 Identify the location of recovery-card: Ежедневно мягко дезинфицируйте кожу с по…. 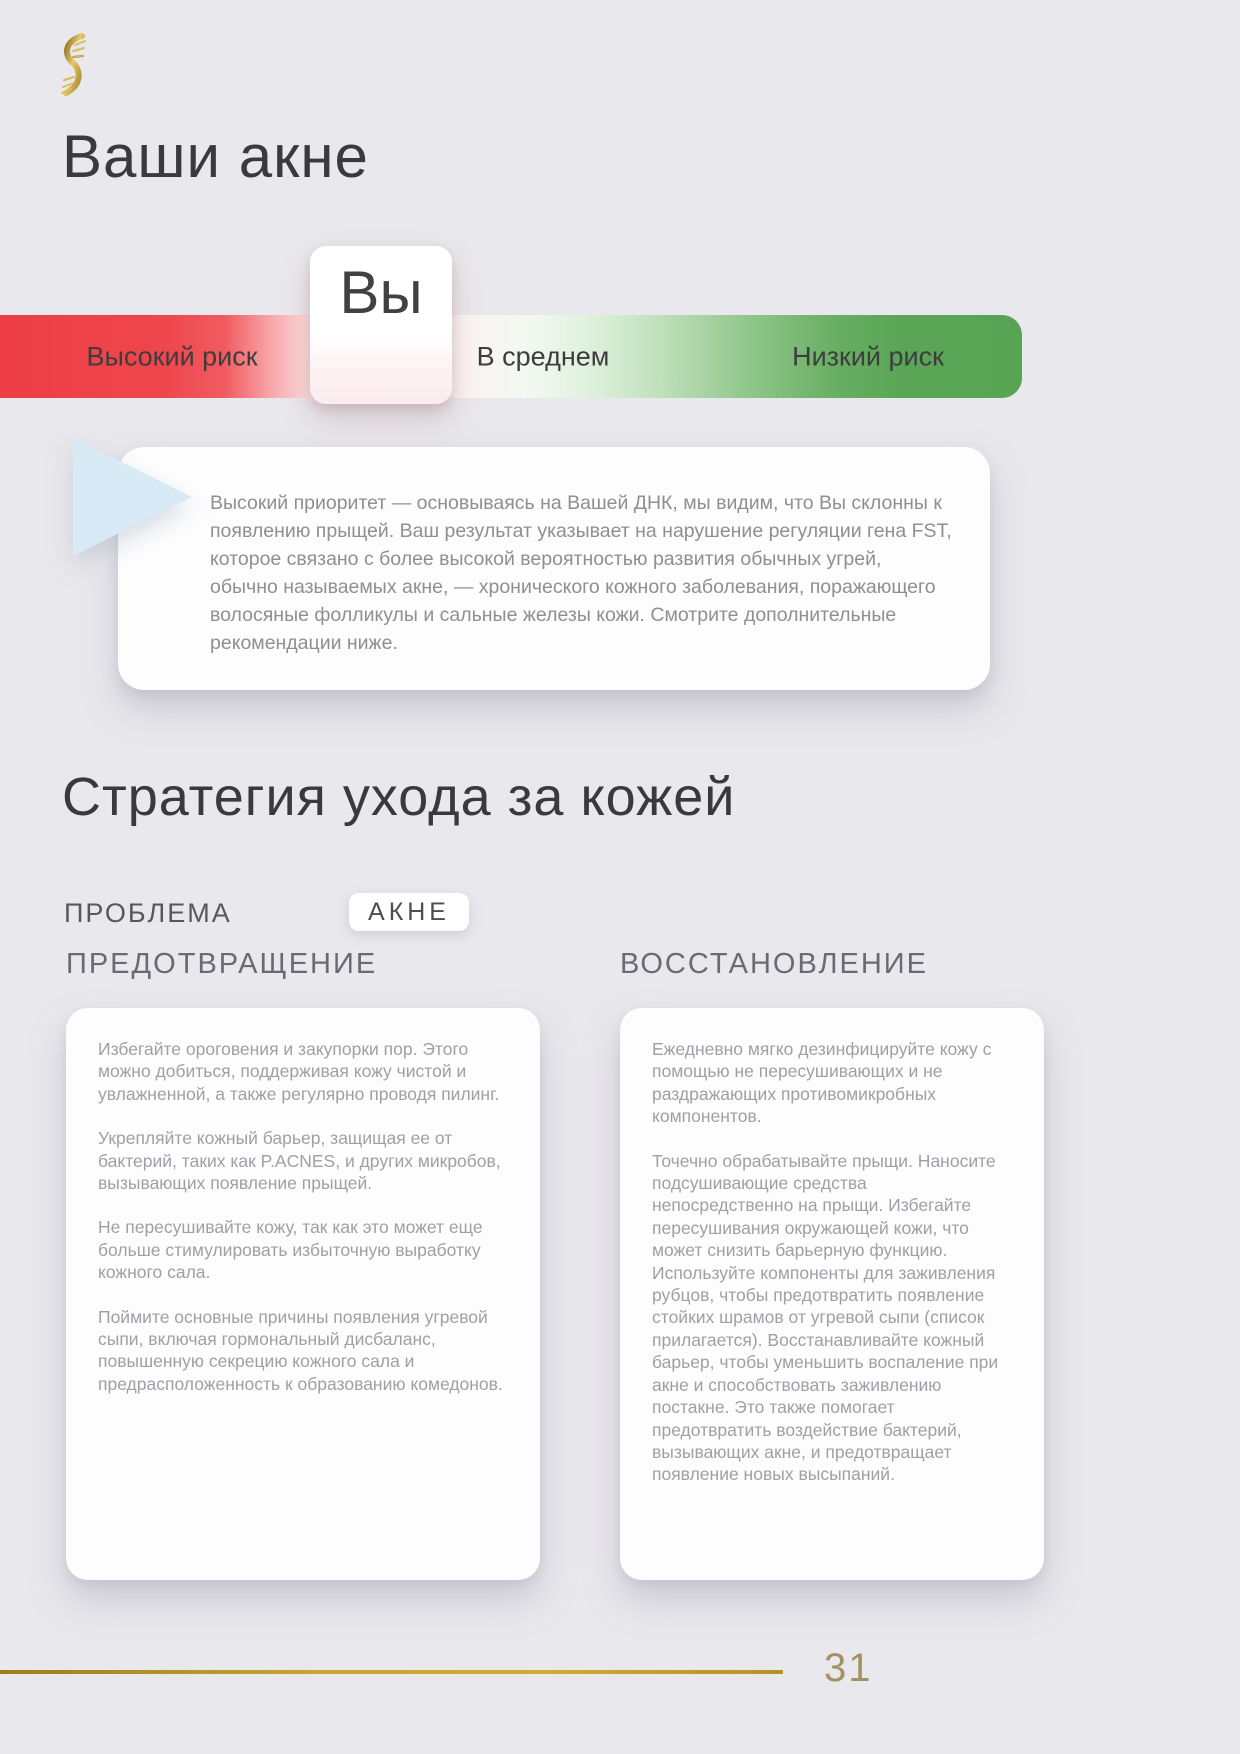
(832, 1294).